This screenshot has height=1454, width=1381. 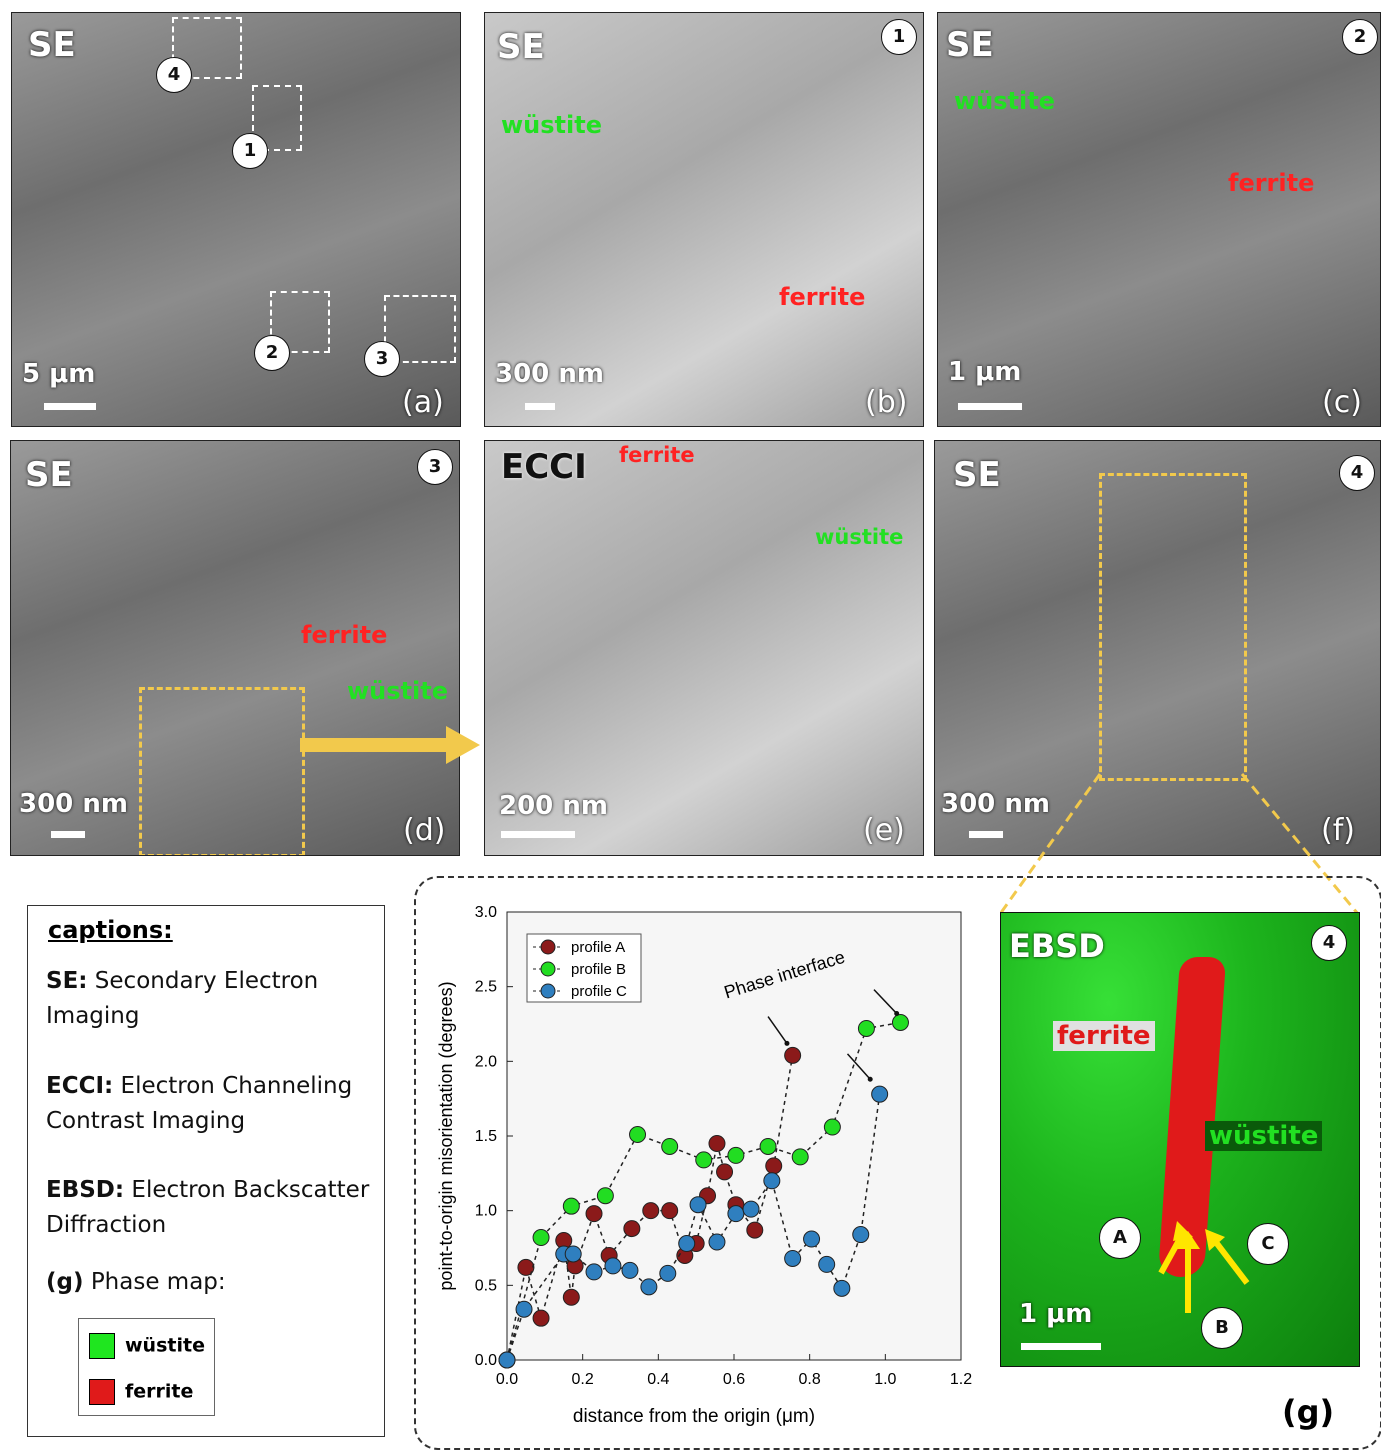 I want to click on scale-label: 1 μm, so click(x=985, y=372).